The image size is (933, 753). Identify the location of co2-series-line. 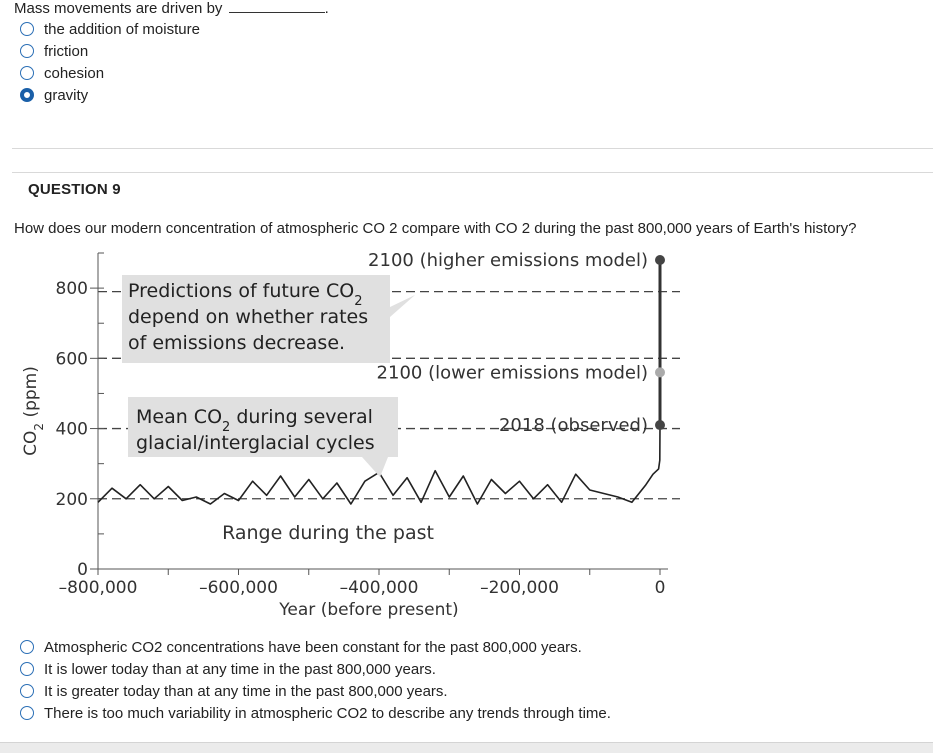
(379, 464).